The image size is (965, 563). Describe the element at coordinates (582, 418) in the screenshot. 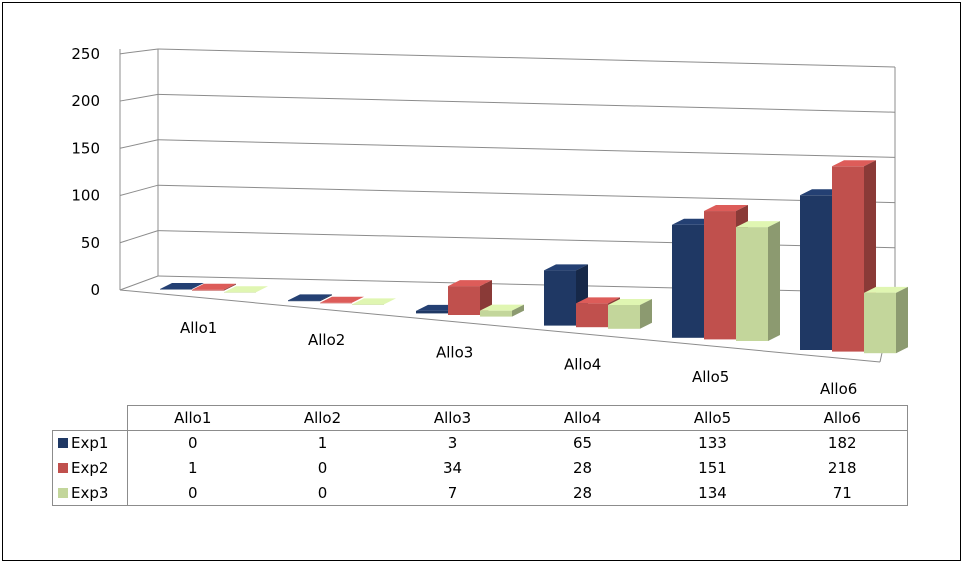

I see `table-header-allo4: Allo4` at that location.